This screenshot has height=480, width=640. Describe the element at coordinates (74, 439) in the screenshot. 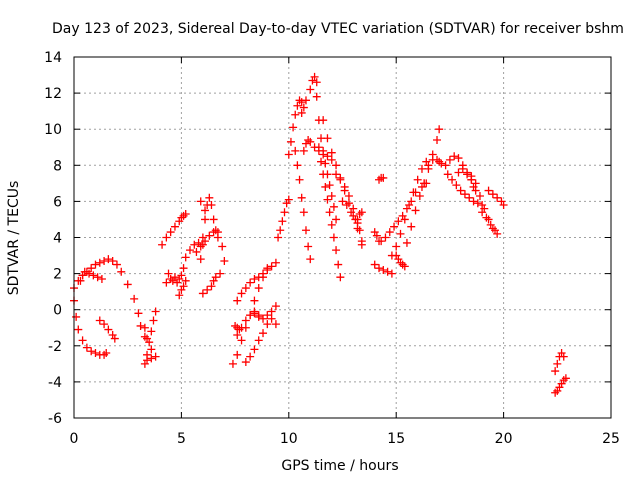

I see `x-tick-label: 0` at that location.